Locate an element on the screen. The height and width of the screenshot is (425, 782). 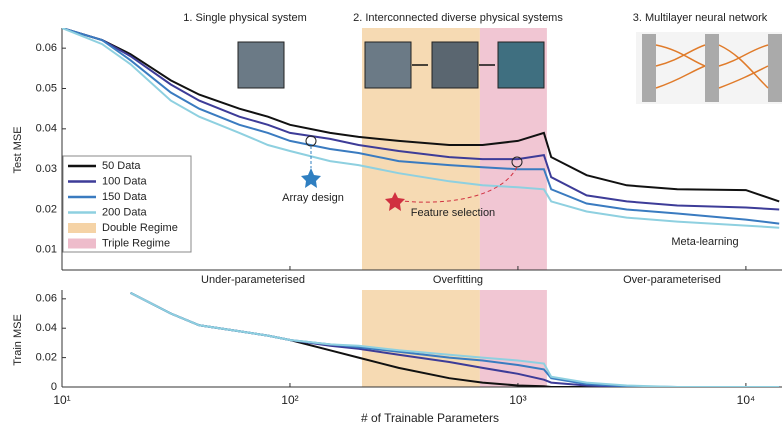
annotation: Array design is located at coordinates (313, 198).